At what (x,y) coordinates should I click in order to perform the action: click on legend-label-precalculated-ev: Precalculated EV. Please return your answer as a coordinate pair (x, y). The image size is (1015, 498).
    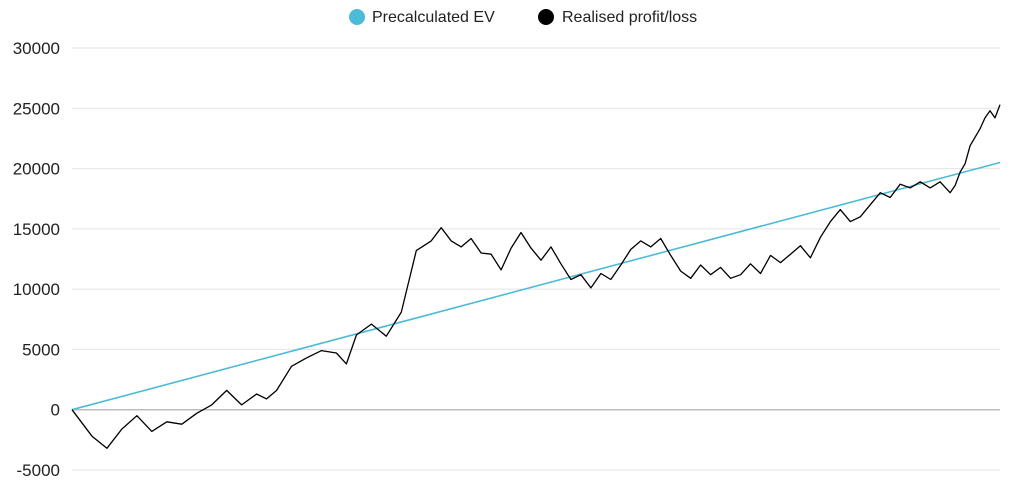
    Looking at the image, I should click on (433, 17).